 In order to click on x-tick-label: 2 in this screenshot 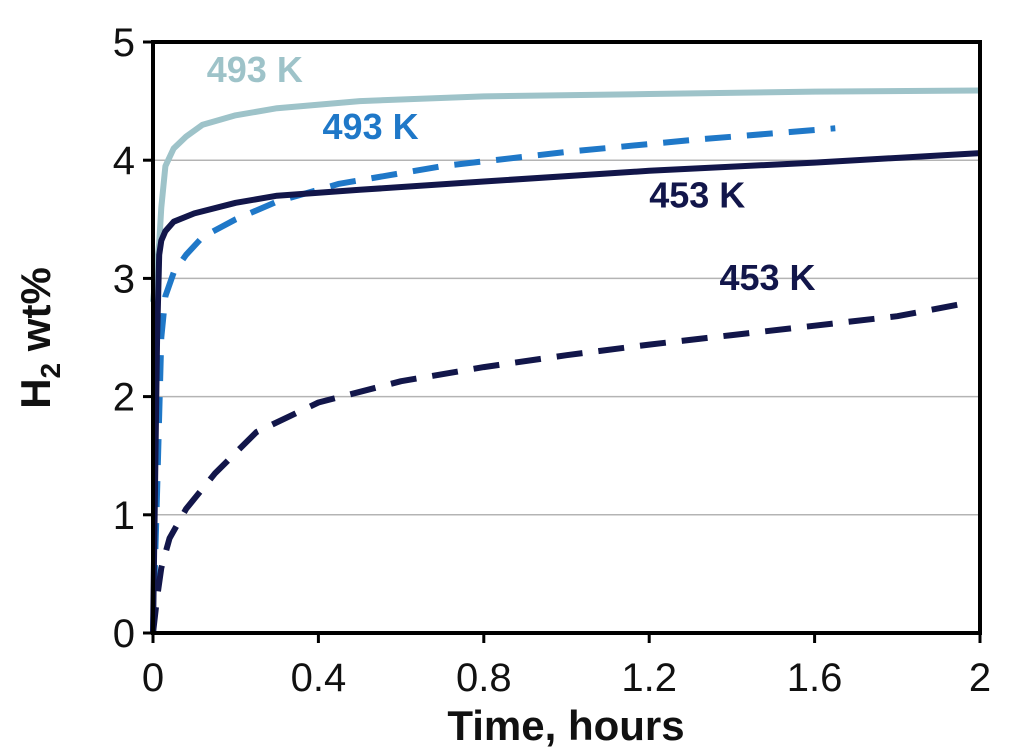, I will do `click(980, 678)`.